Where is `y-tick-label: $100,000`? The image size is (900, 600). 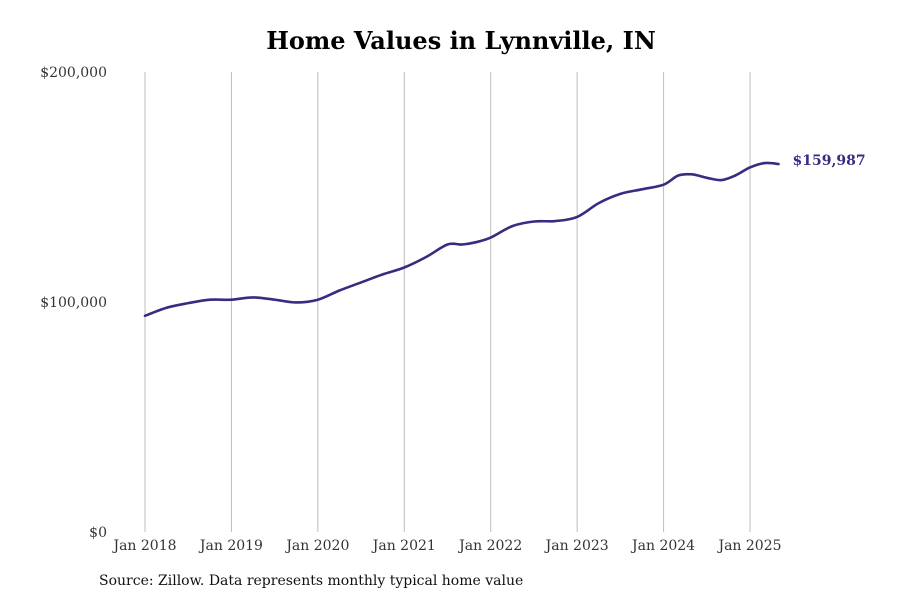
y-tick-label: $100,000 is located at coordinates (73, 303).